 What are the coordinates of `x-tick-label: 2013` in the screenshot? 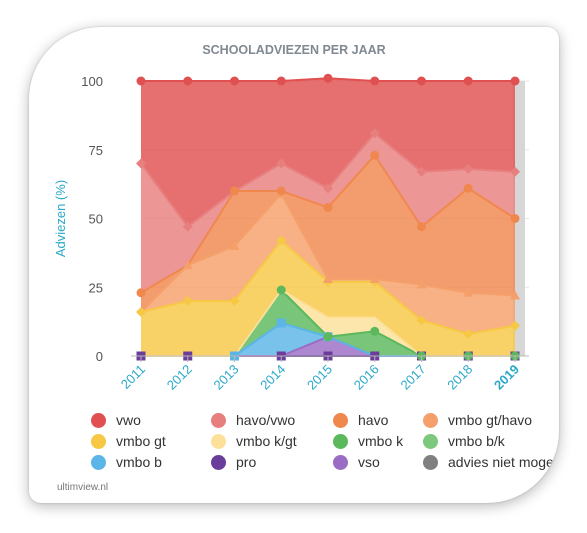 It's located at (226, 377).